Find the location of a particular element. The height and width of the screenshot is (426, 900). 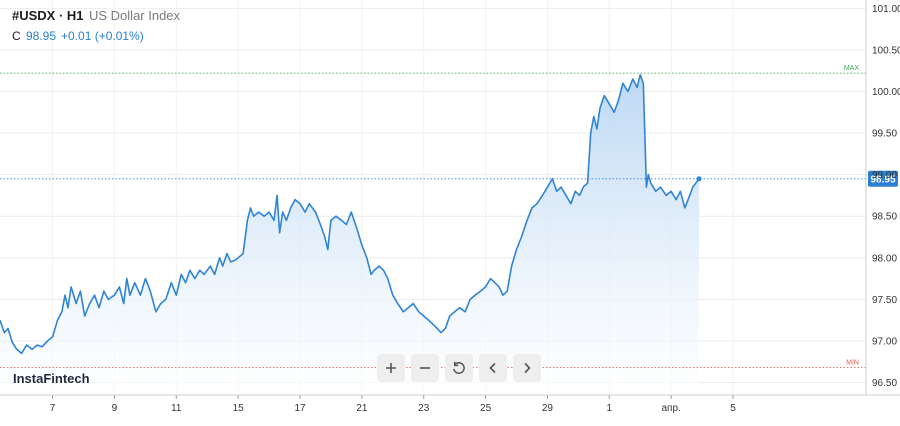

min-label: MIN is located at coordinates (852, 363).